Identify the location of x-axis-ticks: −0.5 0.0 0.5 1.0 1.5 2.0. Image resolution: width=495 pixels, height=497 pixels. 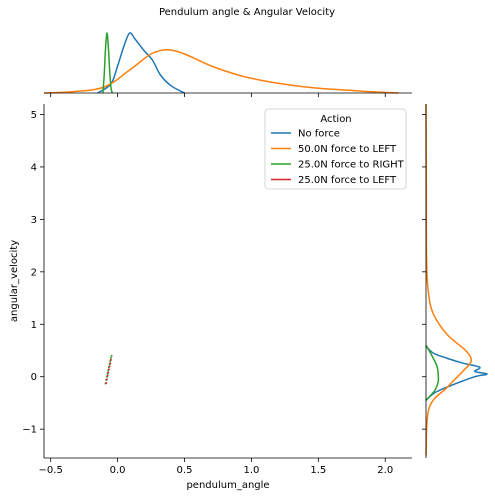
(216, 467).